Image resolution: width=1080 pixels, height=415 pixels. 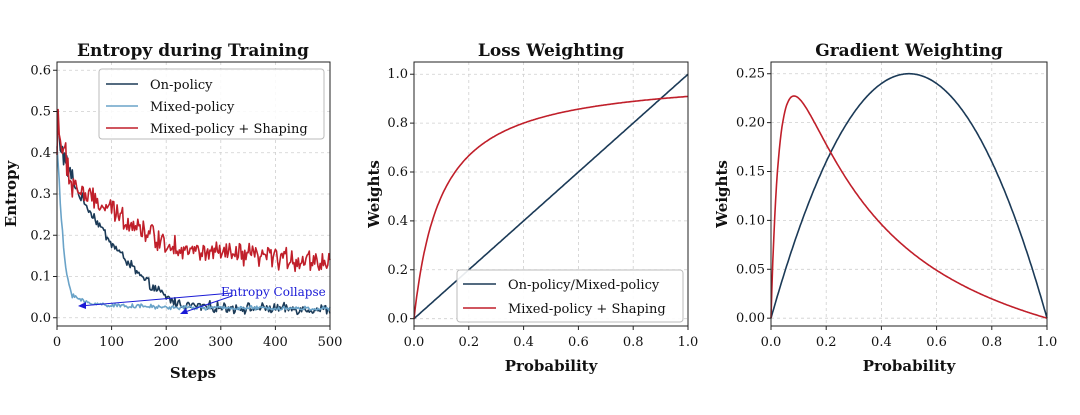 I want to click on y-tick-label: 0.20, so click(x=750, y=123).